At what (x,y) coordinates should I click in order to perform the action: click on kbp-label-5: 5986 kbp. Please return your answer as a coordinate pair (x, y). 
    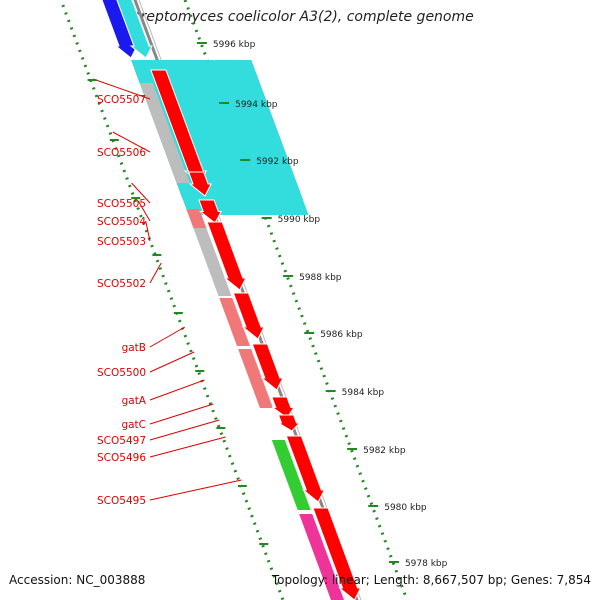
    Looking at the image, I should click on (341, 335).